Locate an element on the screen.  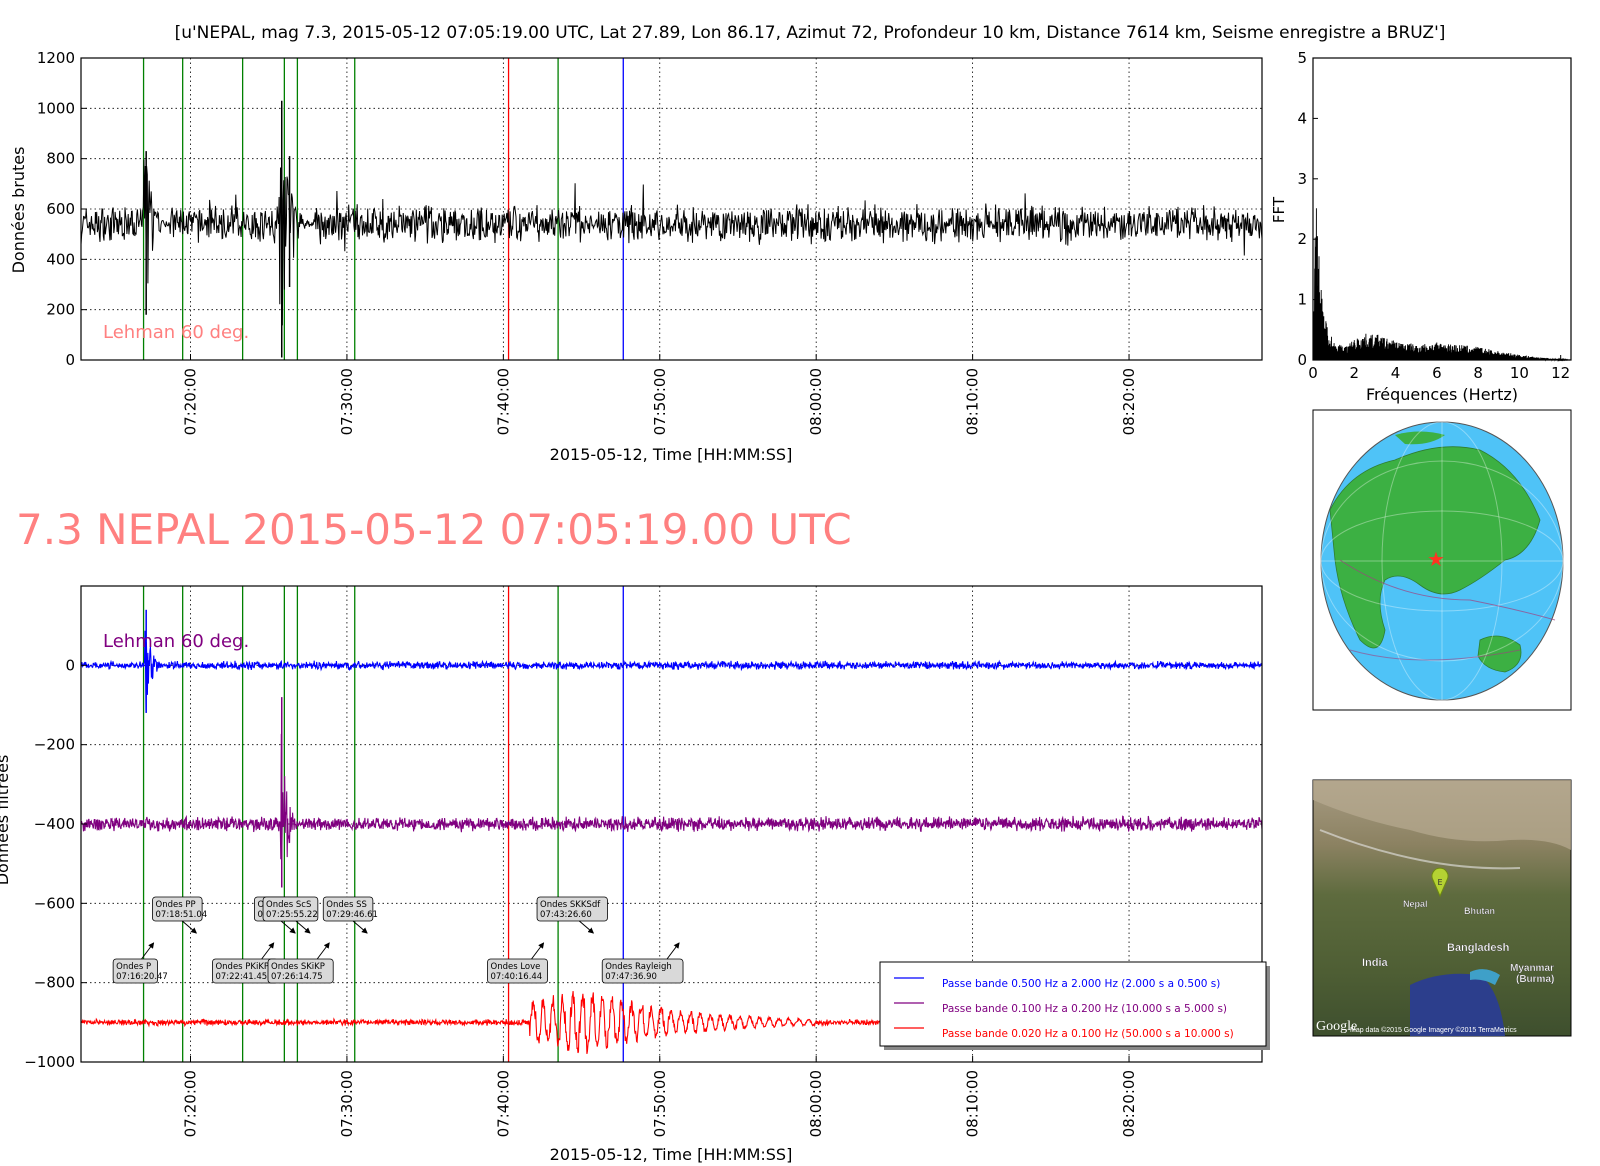
phase-label-name: Ondes ScS is located at coordinates (288, 905).